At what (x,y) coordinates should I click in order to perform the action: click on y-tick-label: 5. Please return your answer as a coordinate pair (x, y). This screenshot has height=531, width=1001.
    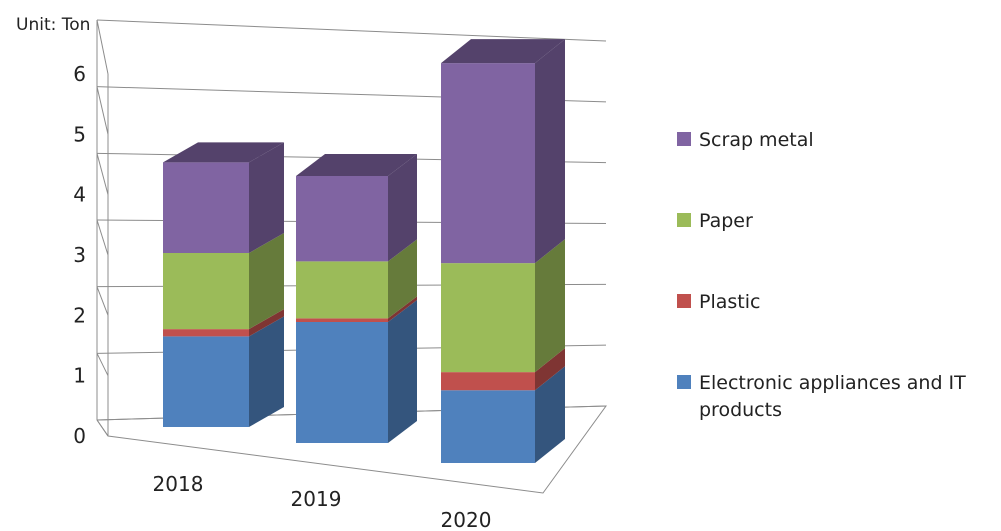
    Looking at the image, I should click on (79, 134).